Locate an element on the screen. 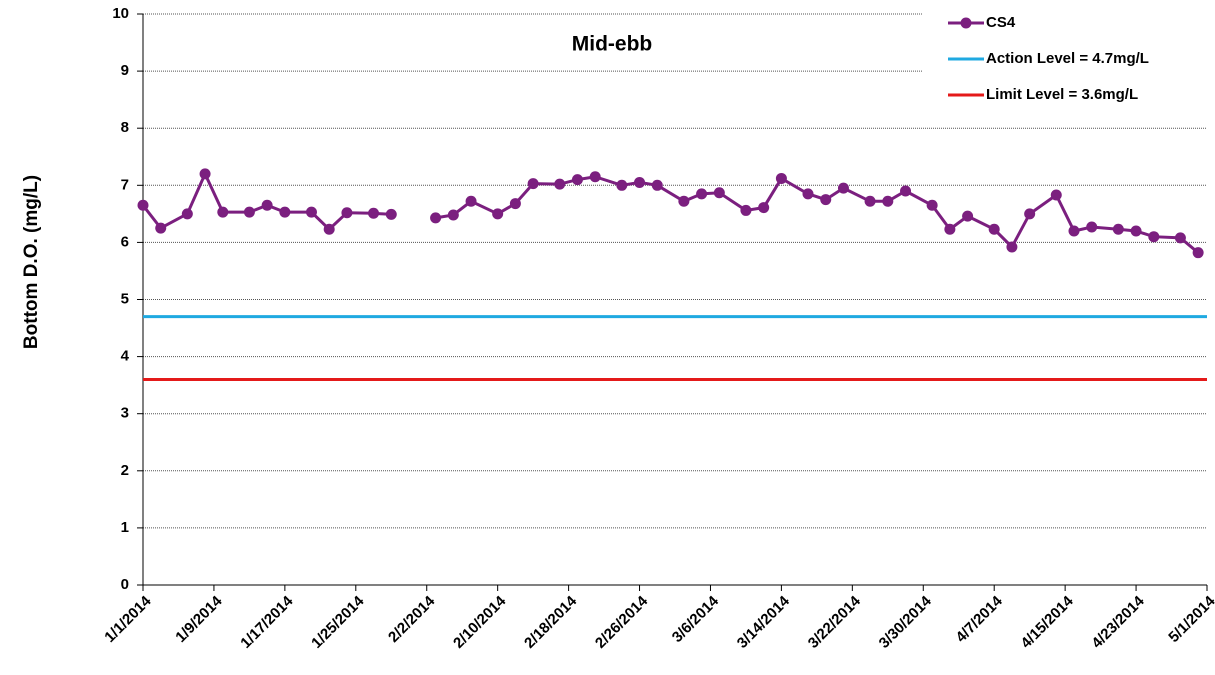 The width and height of the screenshot is (1215, 675). y-tick-label: 4 is located at coordinates (125, 356).